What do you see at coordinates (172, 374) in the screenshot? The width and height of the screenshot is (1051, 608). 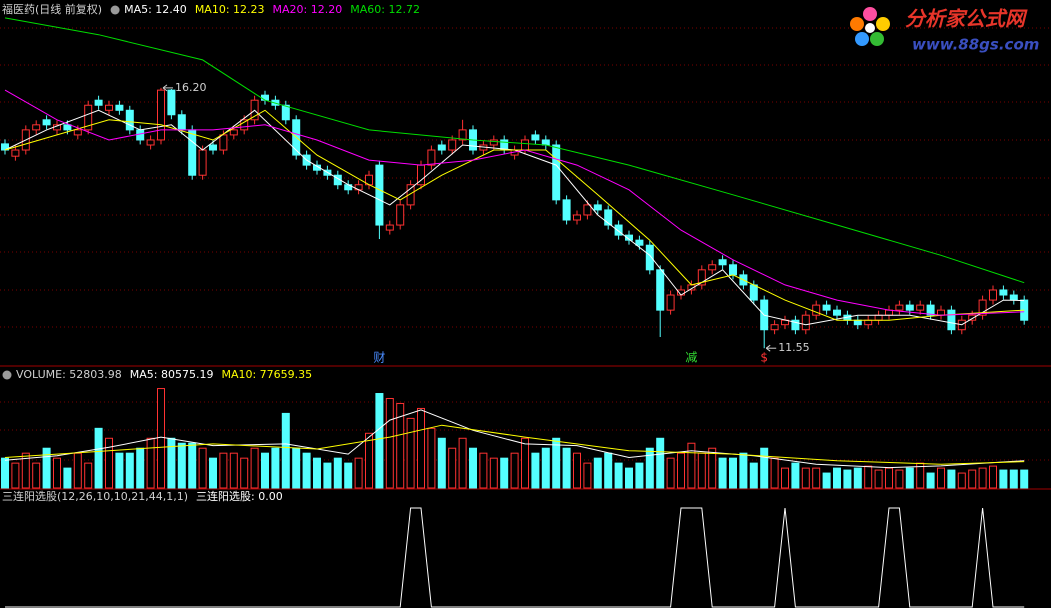 I see `legend-entry: MA5: 80575.19` at bounding box center [172, 374].